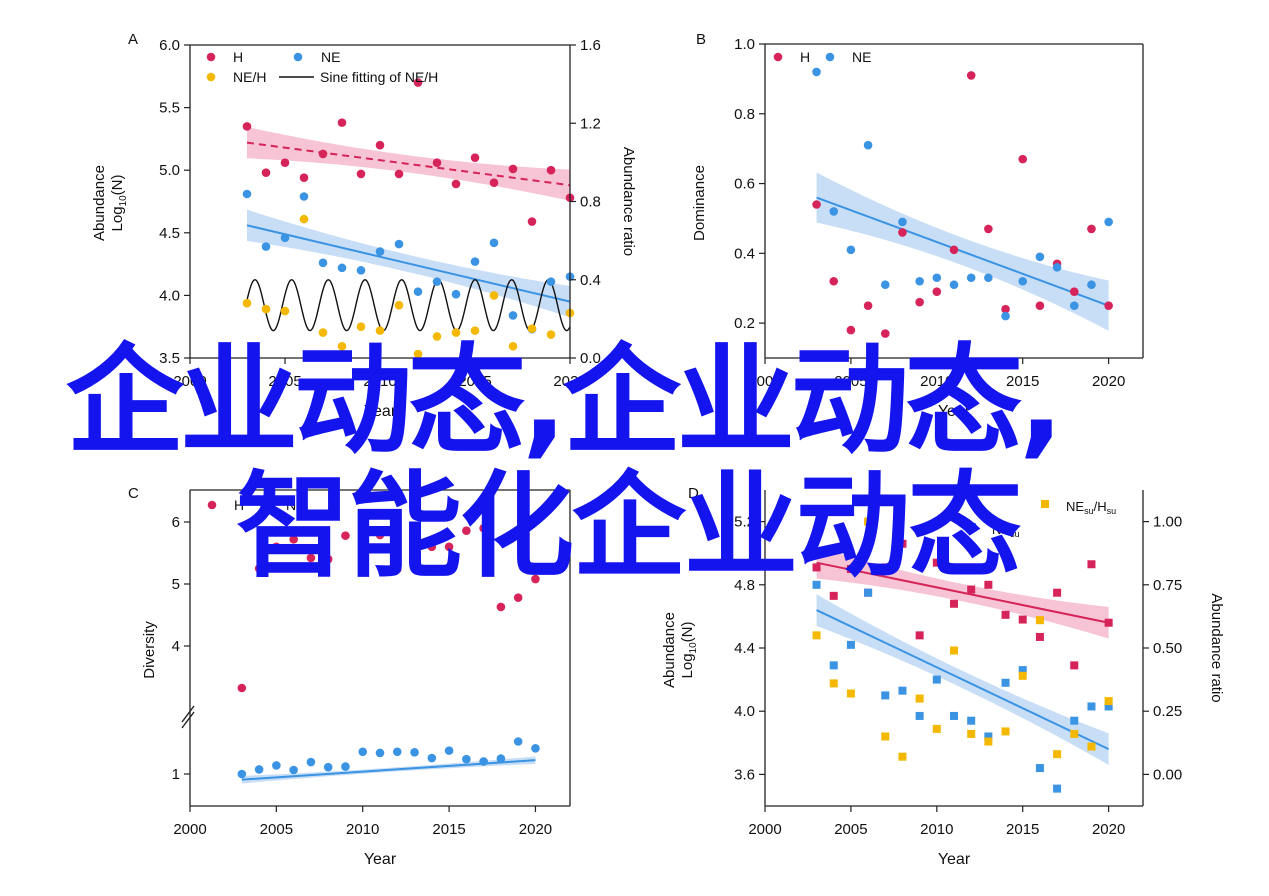 The width and height of the screenshot is (1269, 896). I want to click on y2-tick-label: 0.75, so click(1167, 585).